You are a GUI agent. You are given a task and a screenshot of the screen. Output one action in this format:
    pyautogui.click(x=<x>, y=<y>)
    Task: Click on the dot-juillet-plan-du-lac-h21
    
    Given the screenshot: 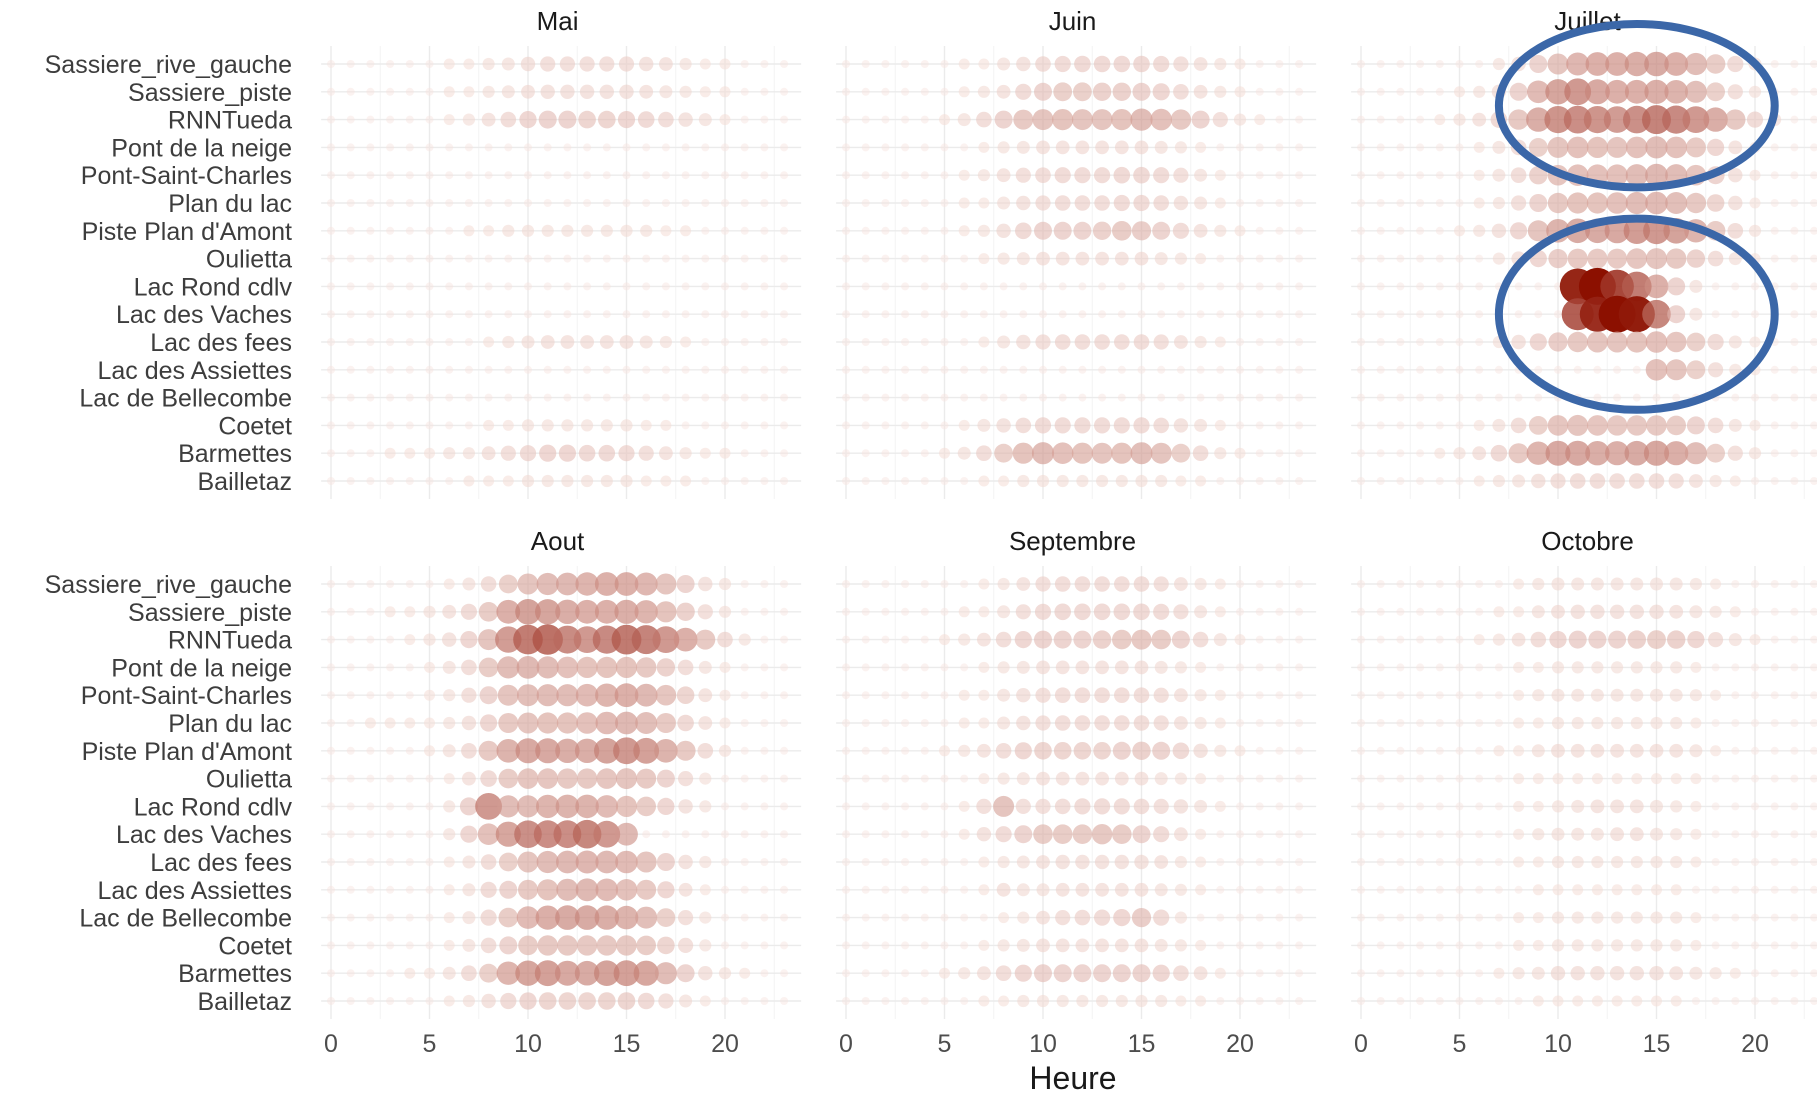 What is the action you would take?
    pyautogui.click(x=1774, y=203)
    